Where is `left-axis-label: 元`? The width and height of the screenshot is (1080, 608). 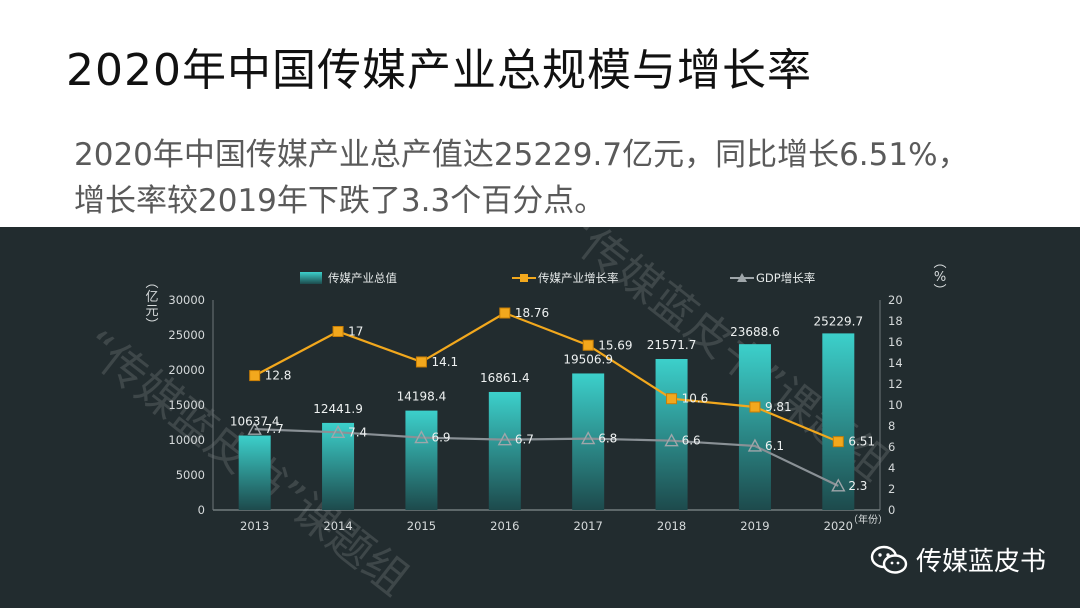
left-axis-label: 元 is located at coordinates (151, 311).